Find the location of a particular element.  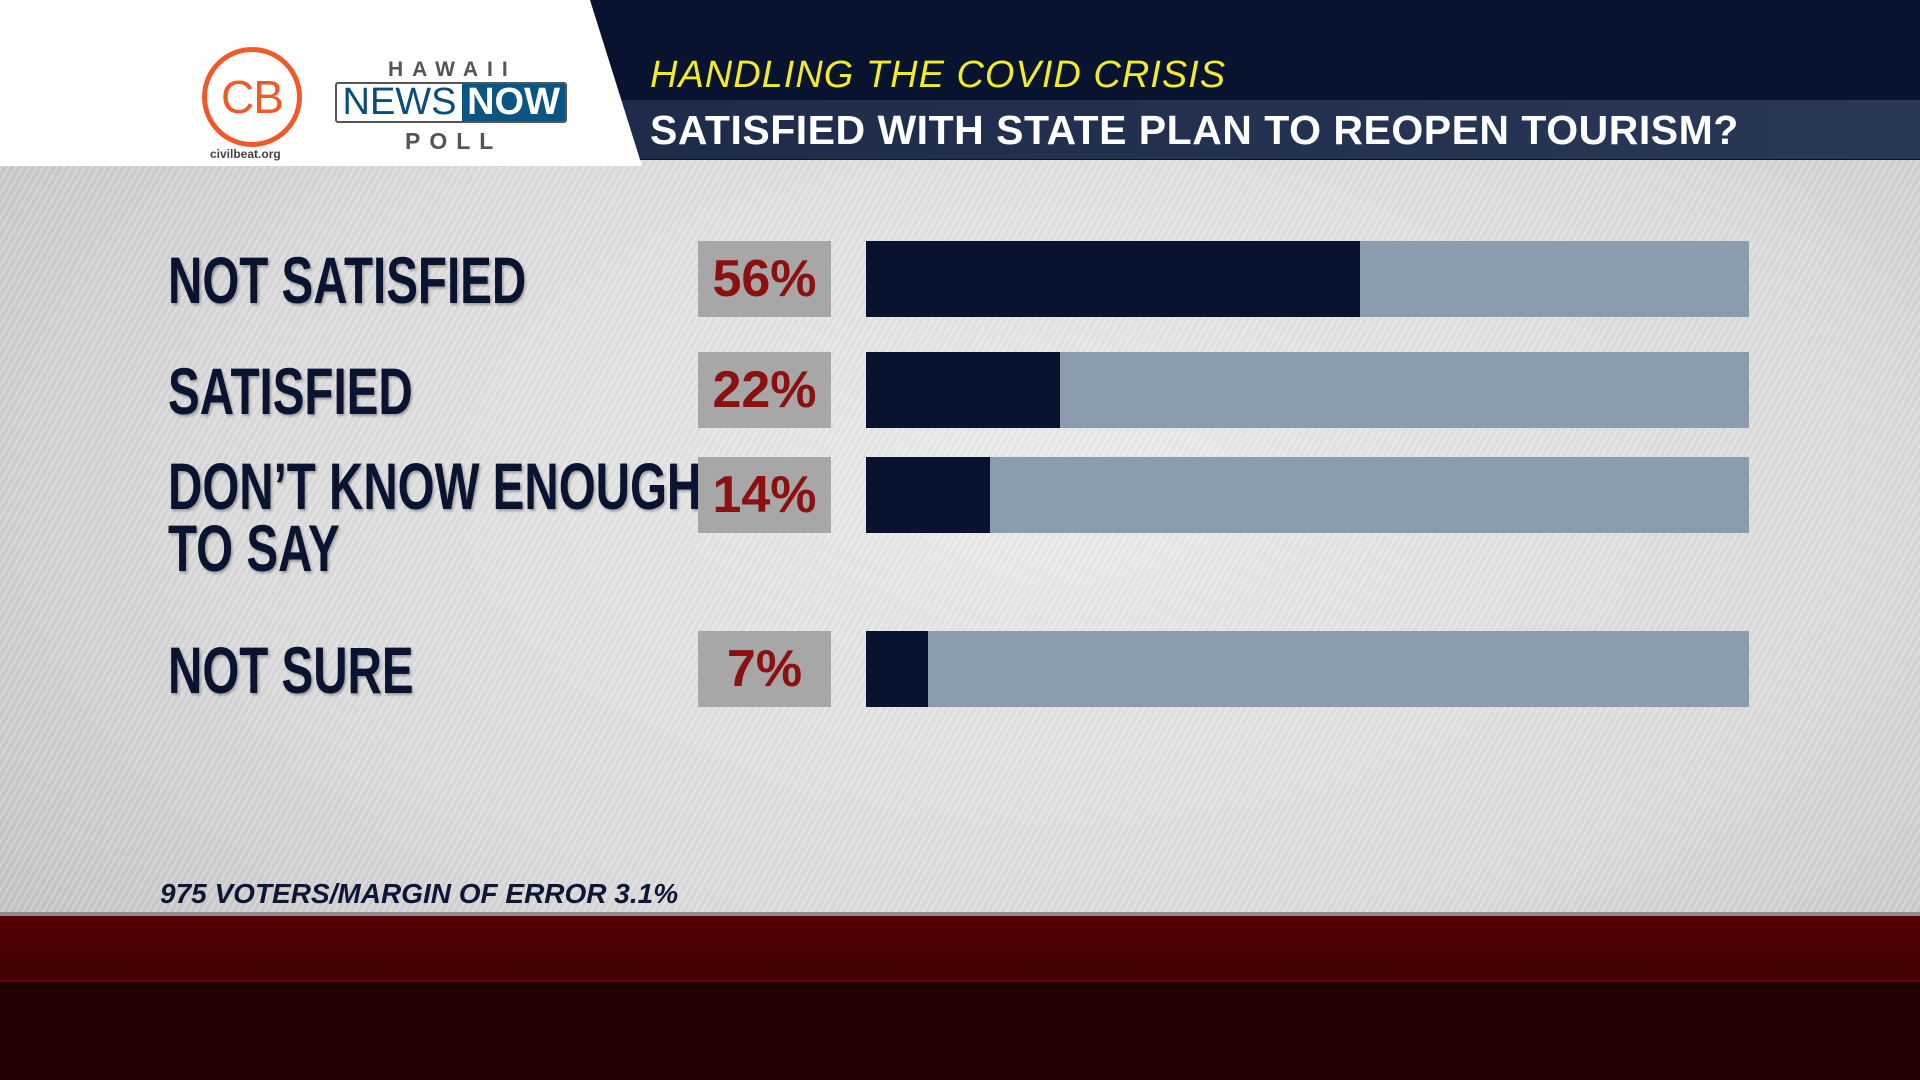

category-label-line: NOT SATISFIED is located at coordinates (347, 280).